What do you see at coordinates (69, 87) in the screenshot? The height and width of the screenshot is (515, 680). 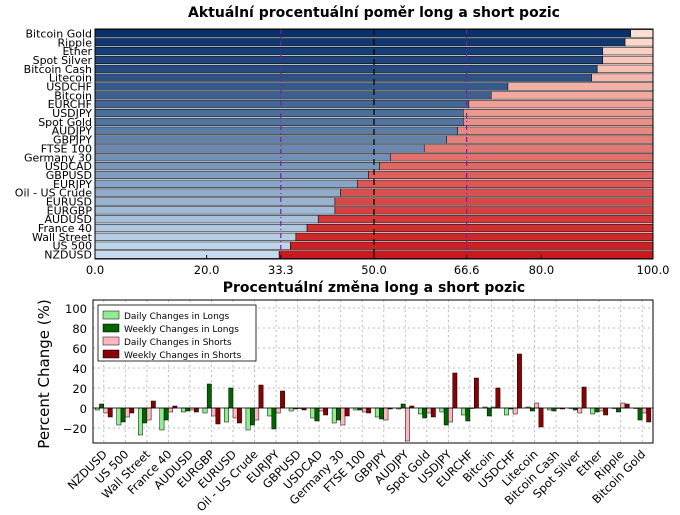 I see `category-label: USDCHF` at bounding box center [69, 87].